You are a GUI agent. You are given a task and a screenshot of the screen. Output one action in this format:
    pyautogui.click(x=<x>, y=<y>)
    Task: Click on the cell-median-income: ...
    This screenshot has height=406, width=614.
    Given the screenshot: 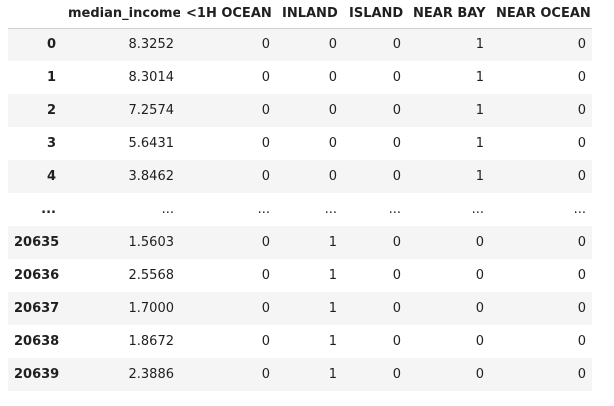 What is the action you would take?
    pyautogui.click(x=167, y=209)
    